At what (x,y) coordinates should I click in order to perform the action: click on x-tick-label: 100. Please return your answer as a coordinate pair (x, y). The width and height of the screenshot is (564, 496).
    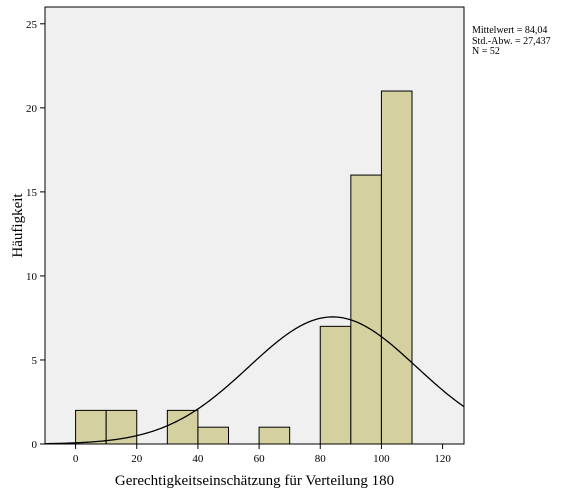
    Looking at the image, I should click on (381, 459).